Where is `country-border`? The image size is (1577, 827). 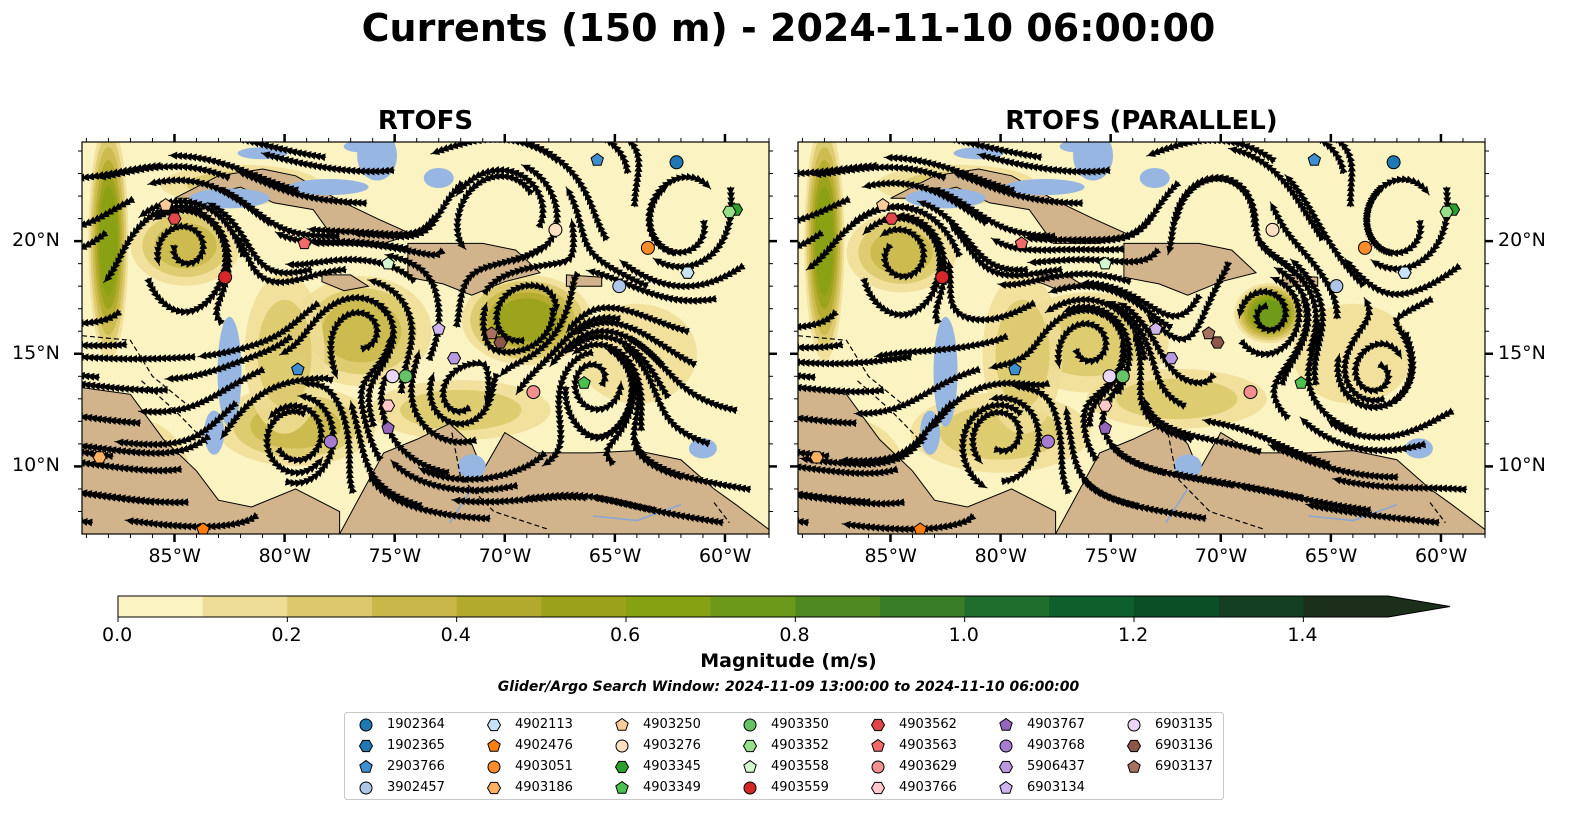
country-border is located at coordinates (500, 481).